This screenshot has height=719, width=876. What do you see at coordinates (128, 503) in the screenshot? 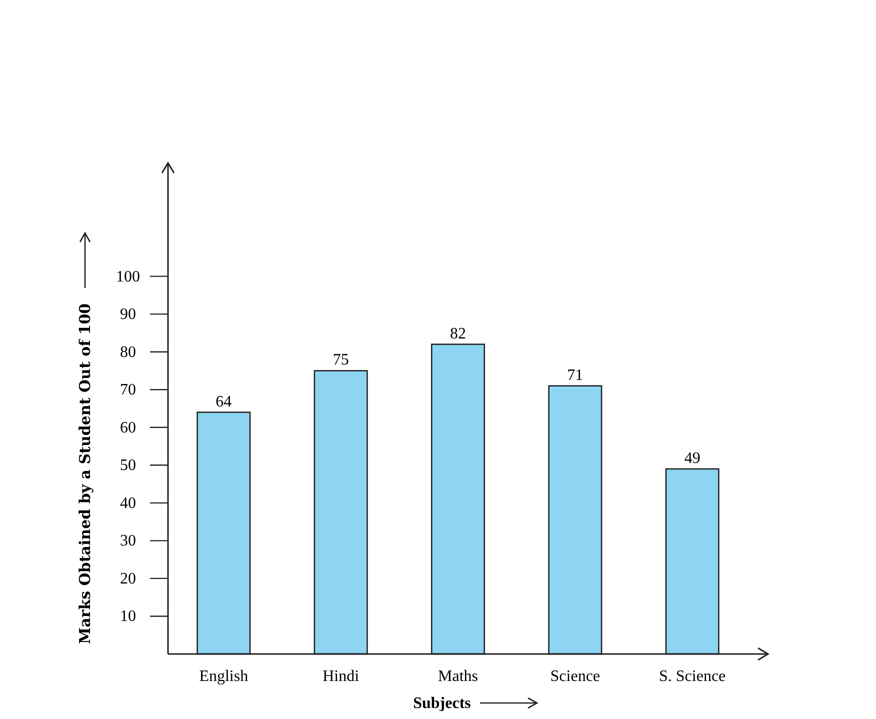
I see `y-tick-label: 40` at bounding box center [128, 503].